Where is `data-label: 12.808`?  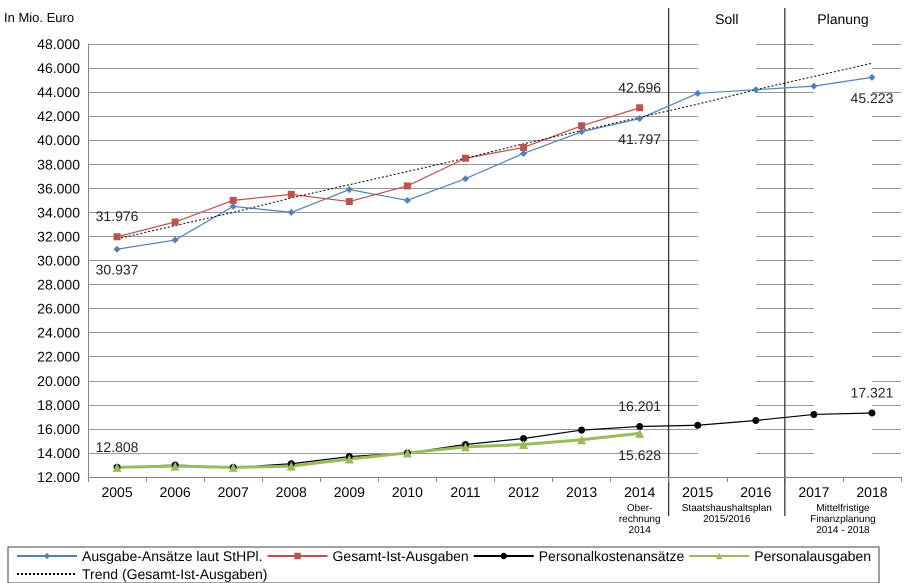
data-label: 12.808 is located at coordinates (117, 446).